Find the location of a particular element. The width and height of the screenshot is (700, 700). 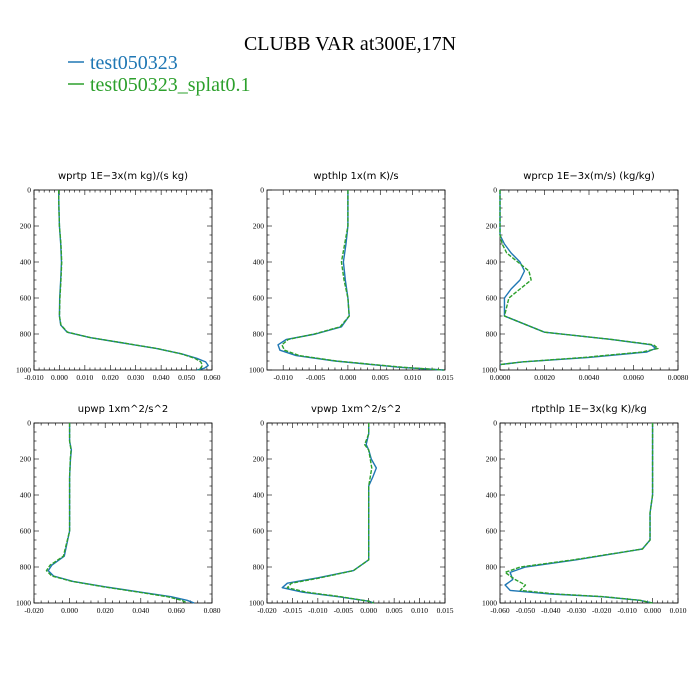

panel-title: wprcp 1E−3x(m/s) (kg/kg) is located at coordinates (589, 176).